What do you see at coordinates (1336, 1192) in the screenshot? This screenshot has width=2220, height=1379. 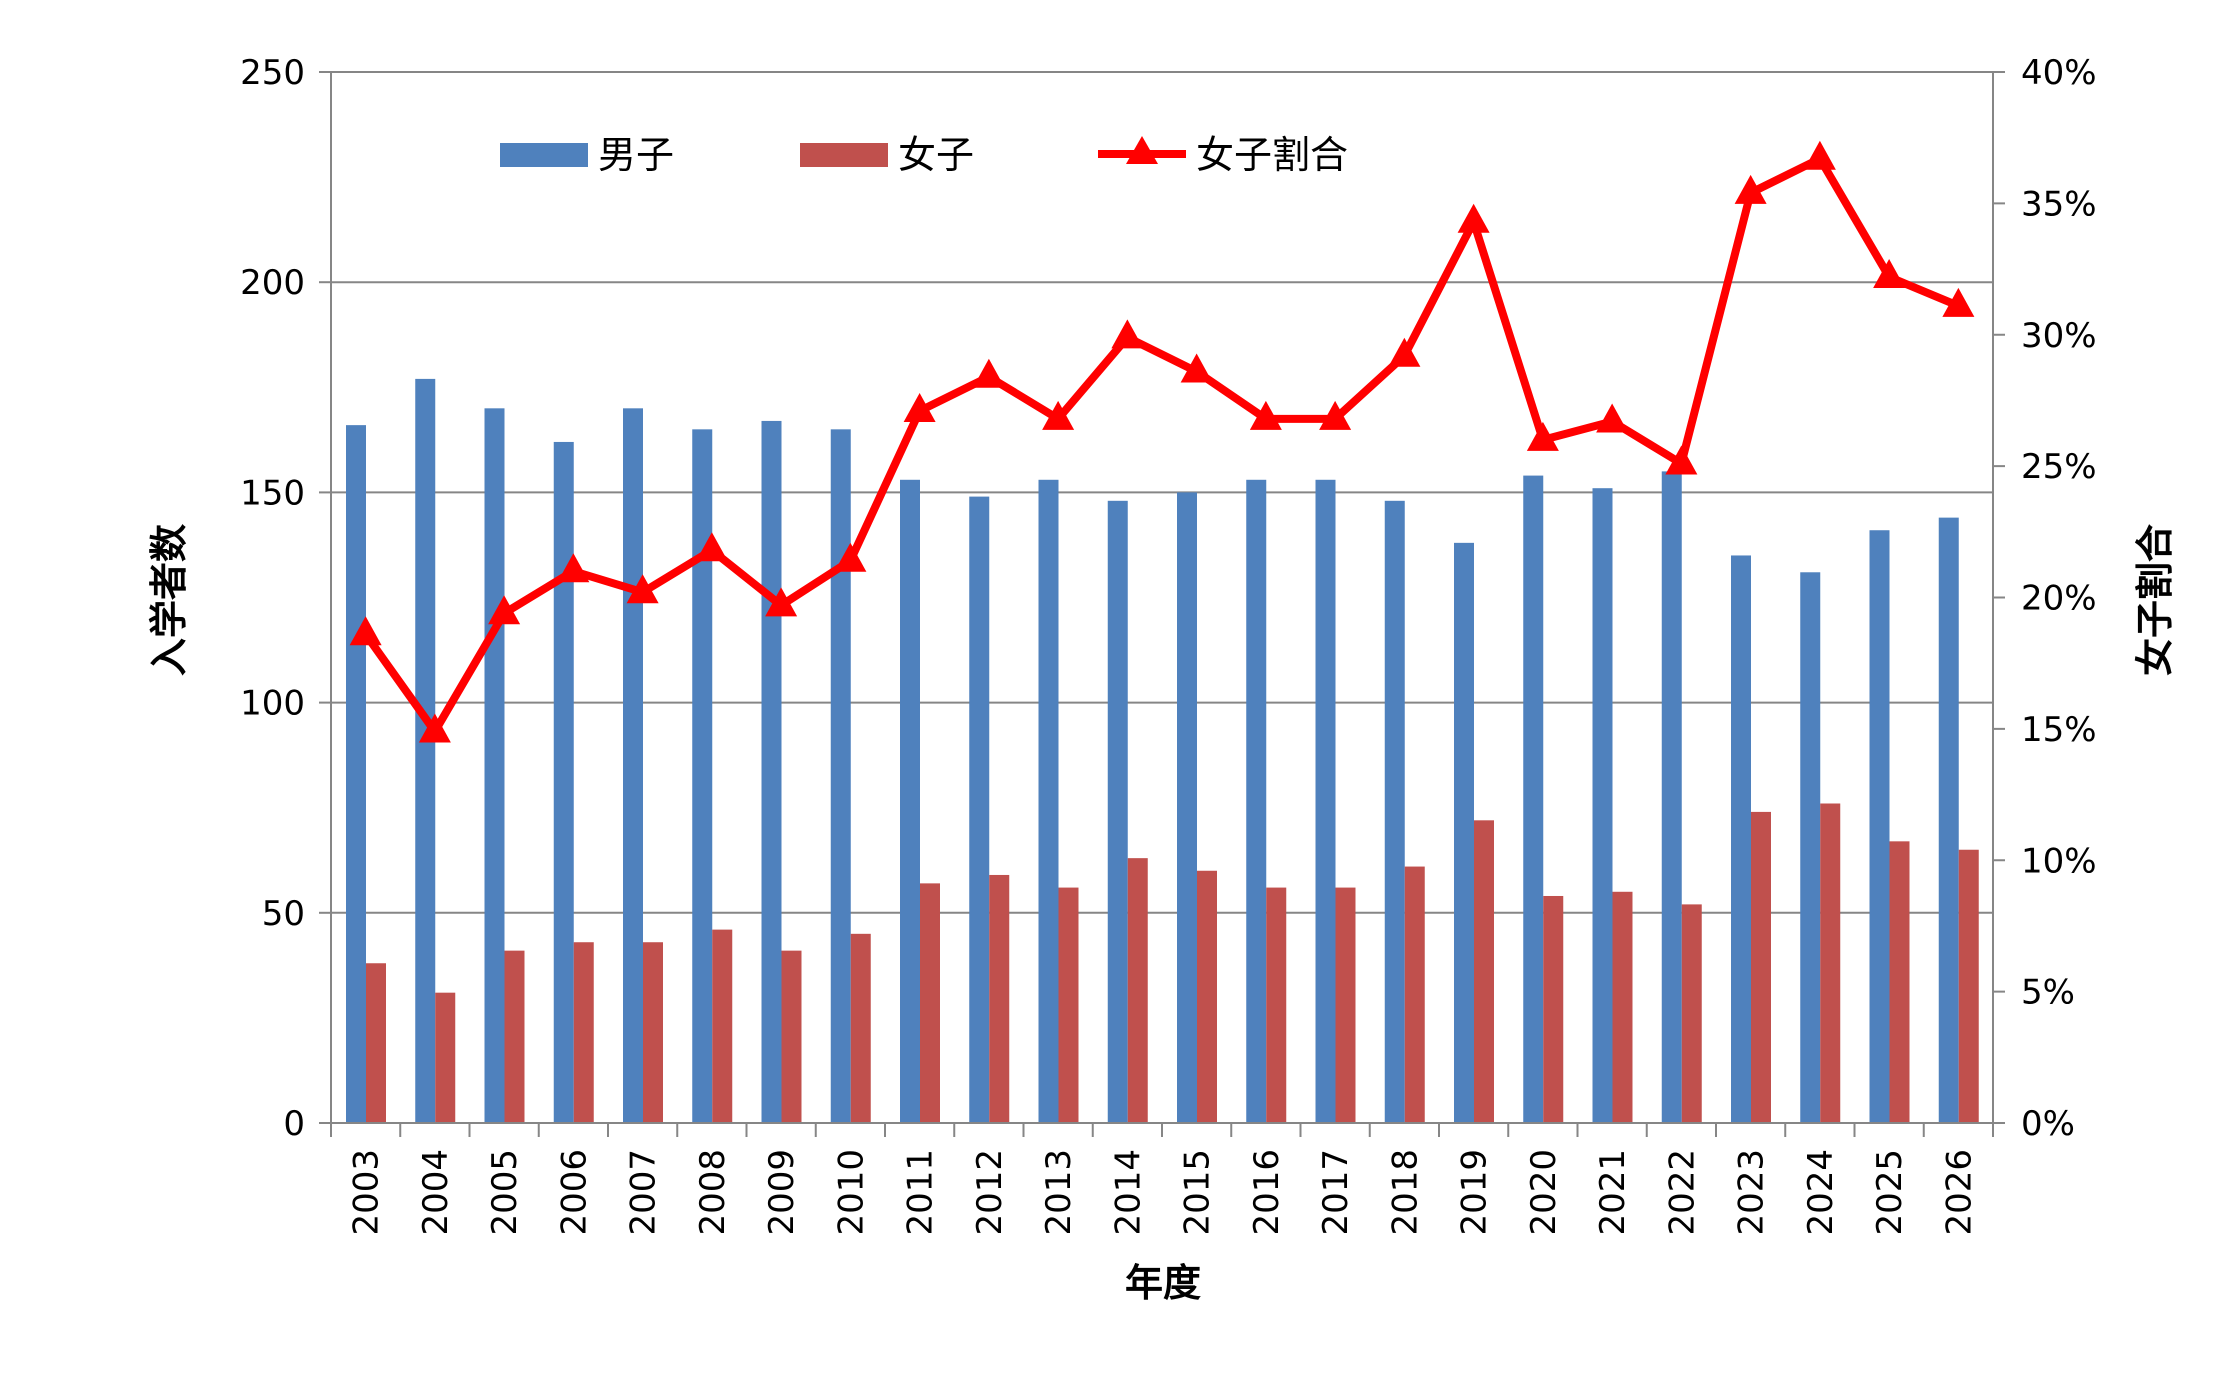 I see `x-tick-label: 2017` at bounding box center [1336, 1192].